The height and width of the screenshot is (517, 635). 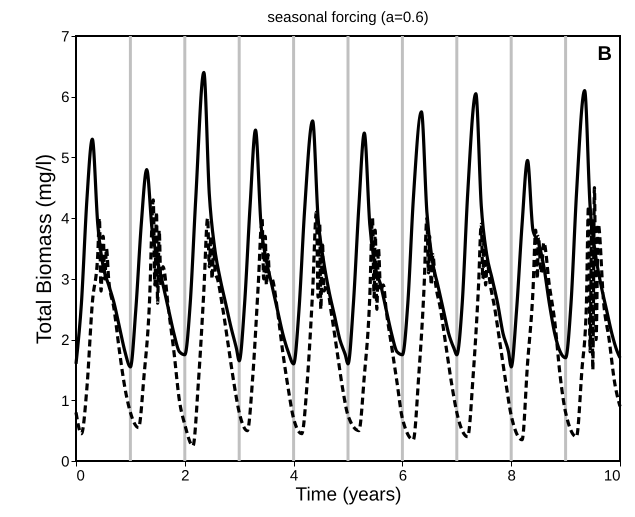 I want to click on x-axis-title: Time (years), so click(x=349, y=495).